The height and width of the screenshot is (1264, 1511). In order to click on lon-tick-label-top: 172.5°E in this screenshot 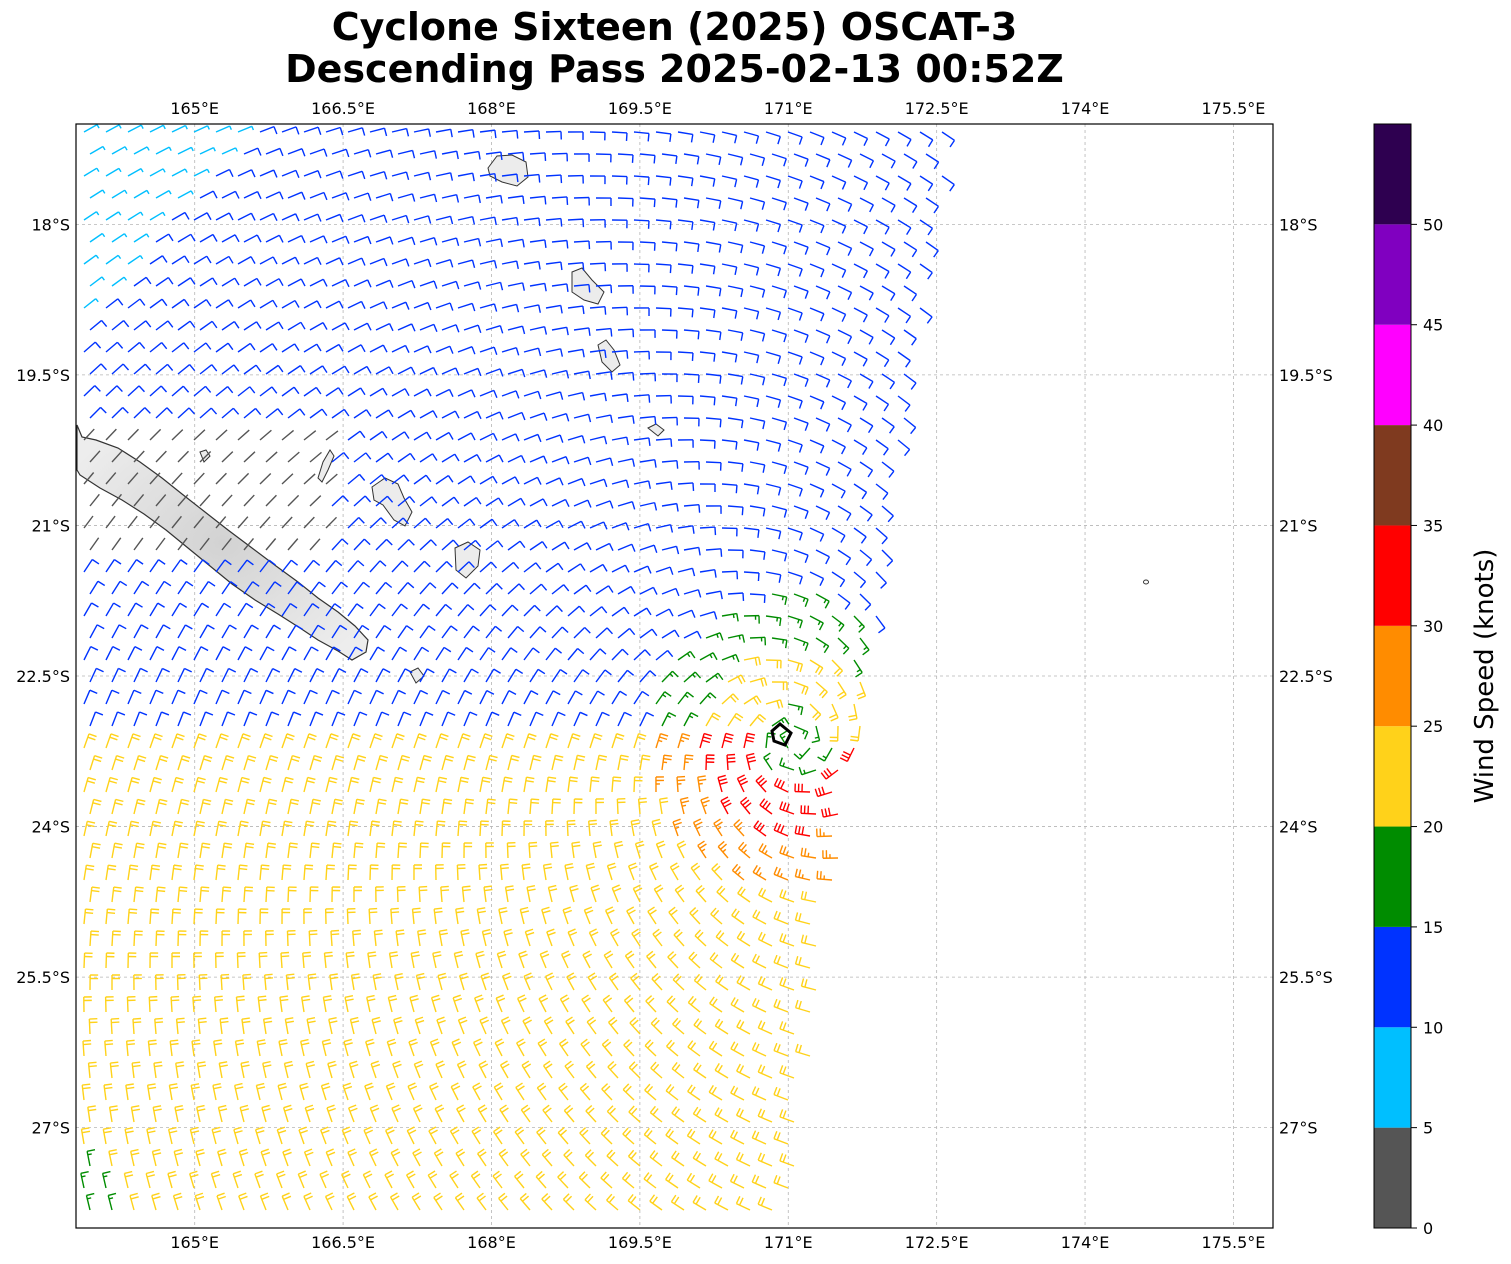, I will do `click(937, 108)`.